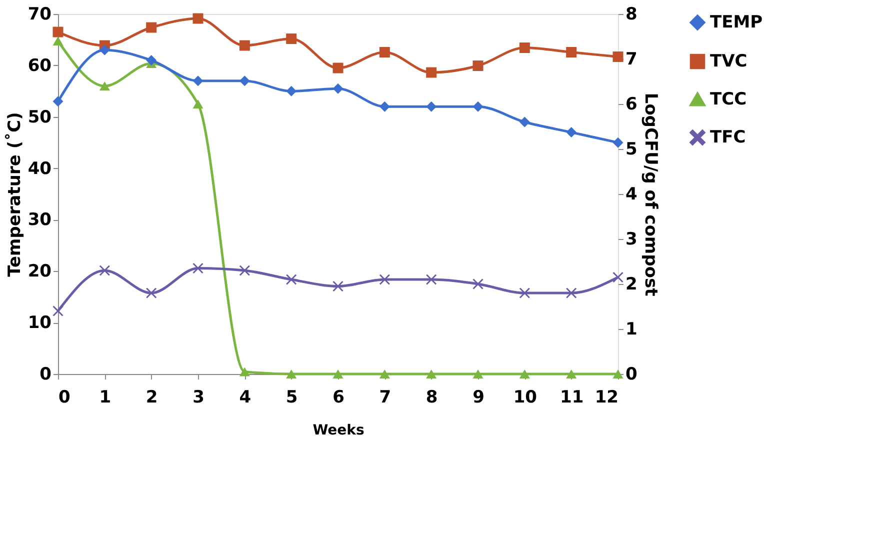 The height and width of the screenshot is (537, 895). What do you see at coordinates (728, 138) in the screenshot?
I see `legend-label: TFC` at bounding box center [728, 138].